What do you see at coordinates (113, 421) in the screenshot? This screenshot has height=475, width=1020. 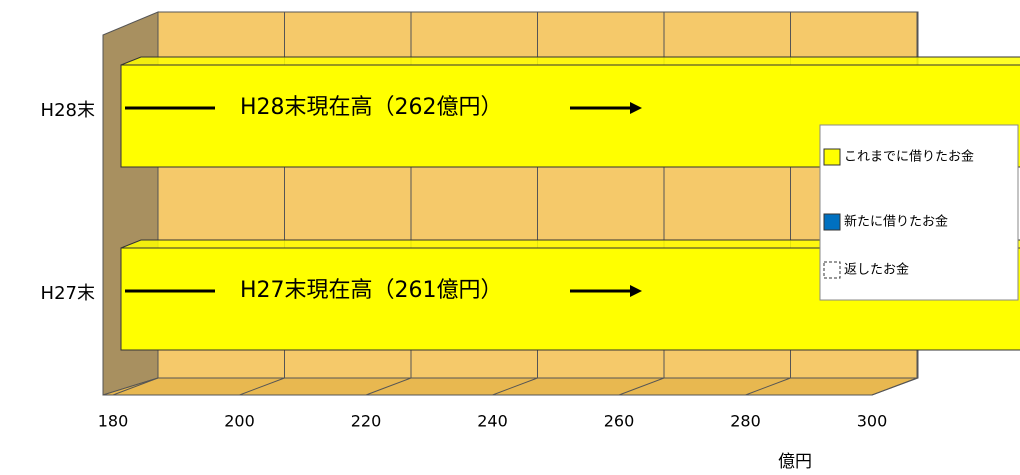 I see `x-tick-label: 180` at bounding box center [113, 421].